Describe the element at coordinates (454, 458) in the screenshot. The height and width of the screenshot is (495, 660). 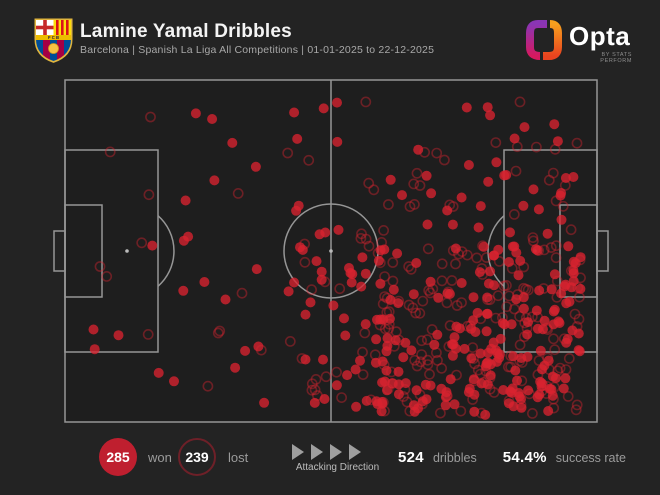
I see `dribbles-label: dribbles` at that location.